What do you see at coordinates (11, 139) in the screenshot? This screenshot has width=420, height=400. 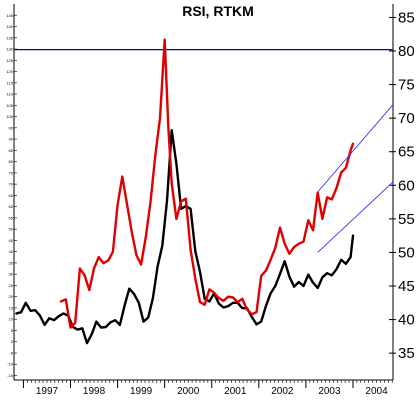 I see `left-tick-label: 90` at bounding box center [11, 139].